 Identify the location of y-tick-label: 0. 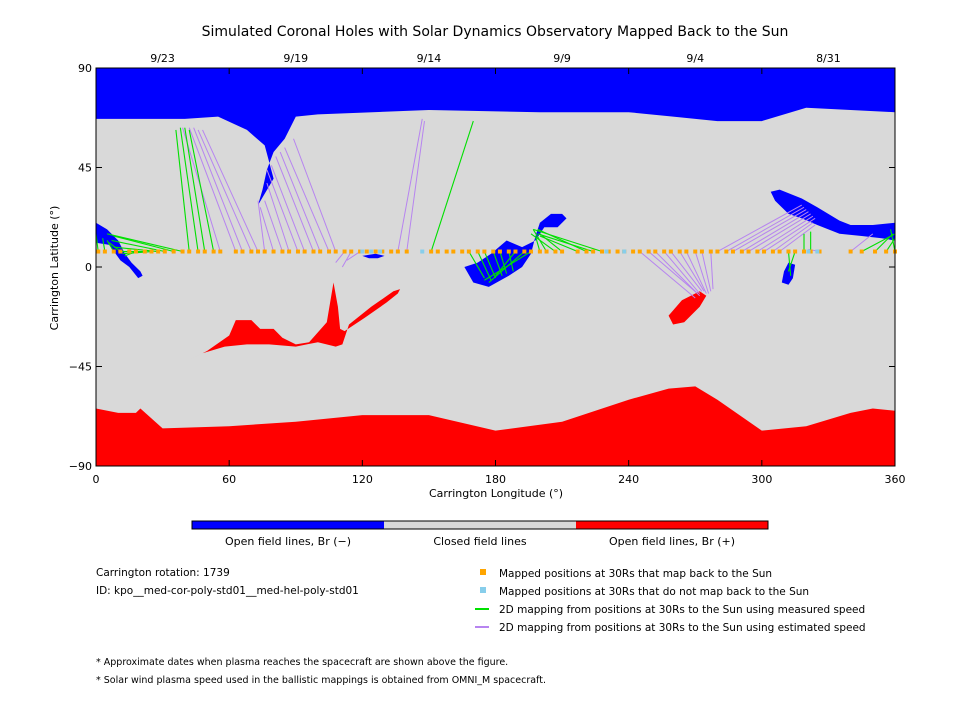
(88, 267).